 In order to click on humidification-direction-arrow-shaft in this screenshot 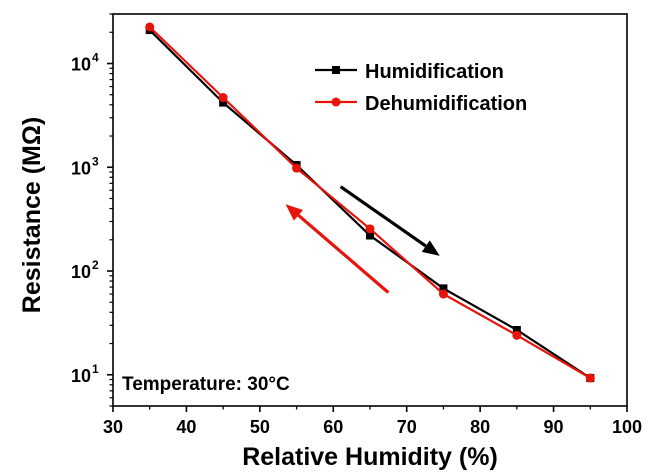, I will do `click(383, 216)`.